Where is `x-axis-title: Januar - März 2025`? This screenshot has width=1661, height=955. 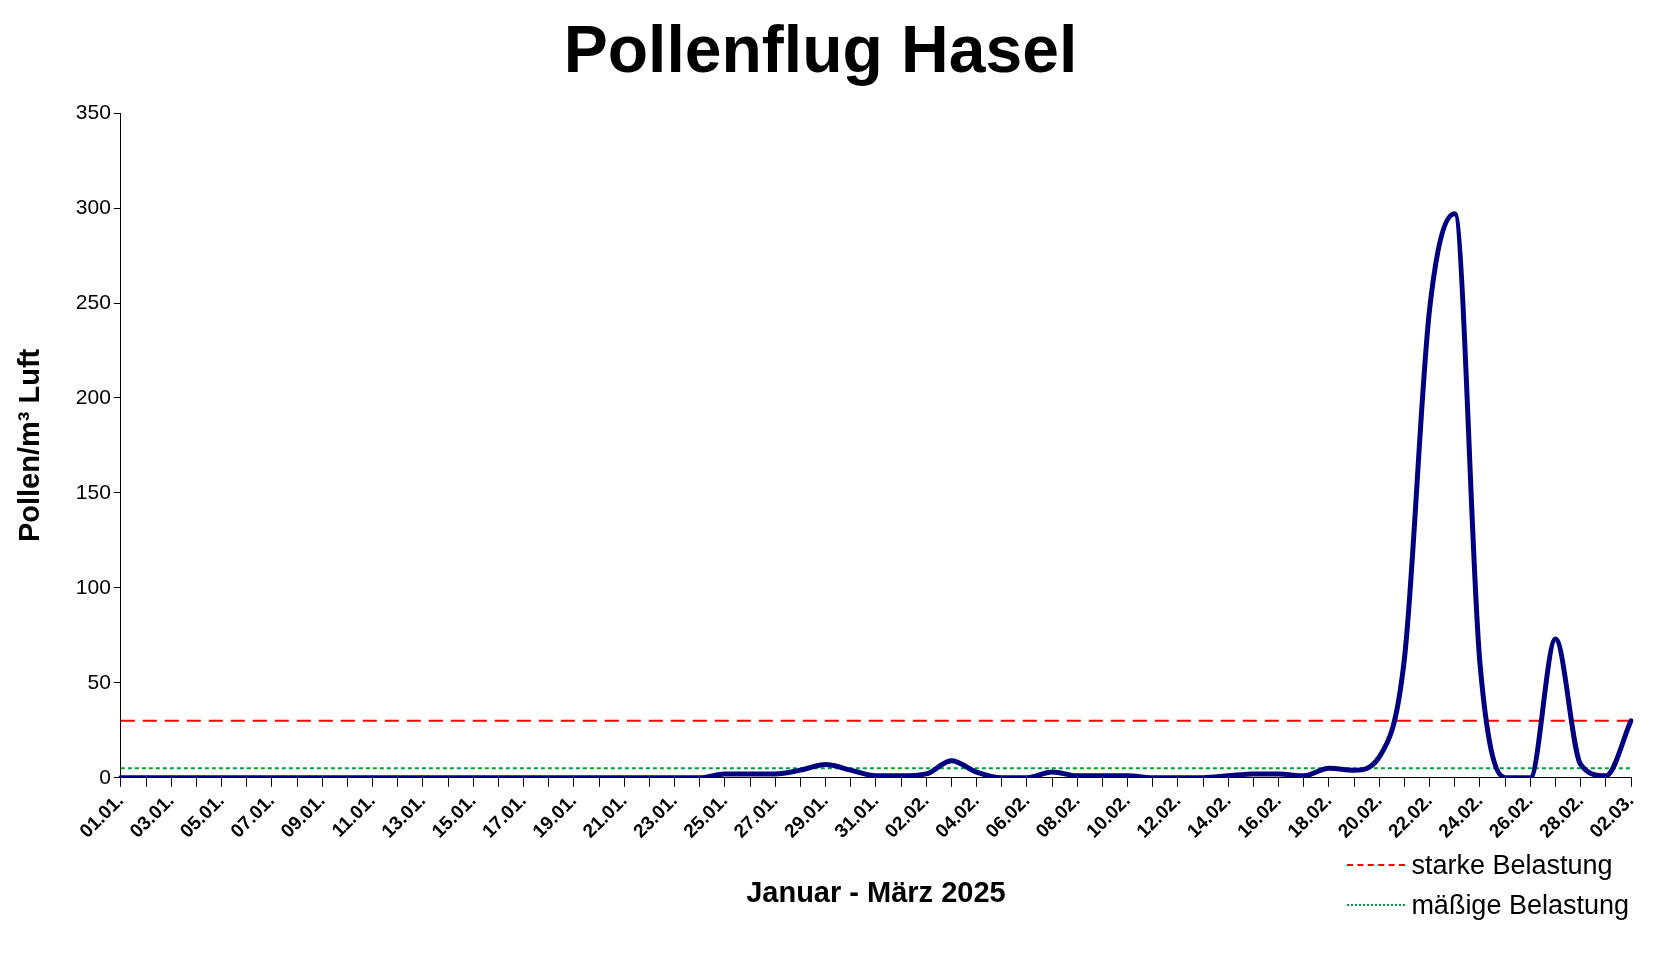 x-axis-title: Januar - März 2025 is located at coordinates (876, 891).